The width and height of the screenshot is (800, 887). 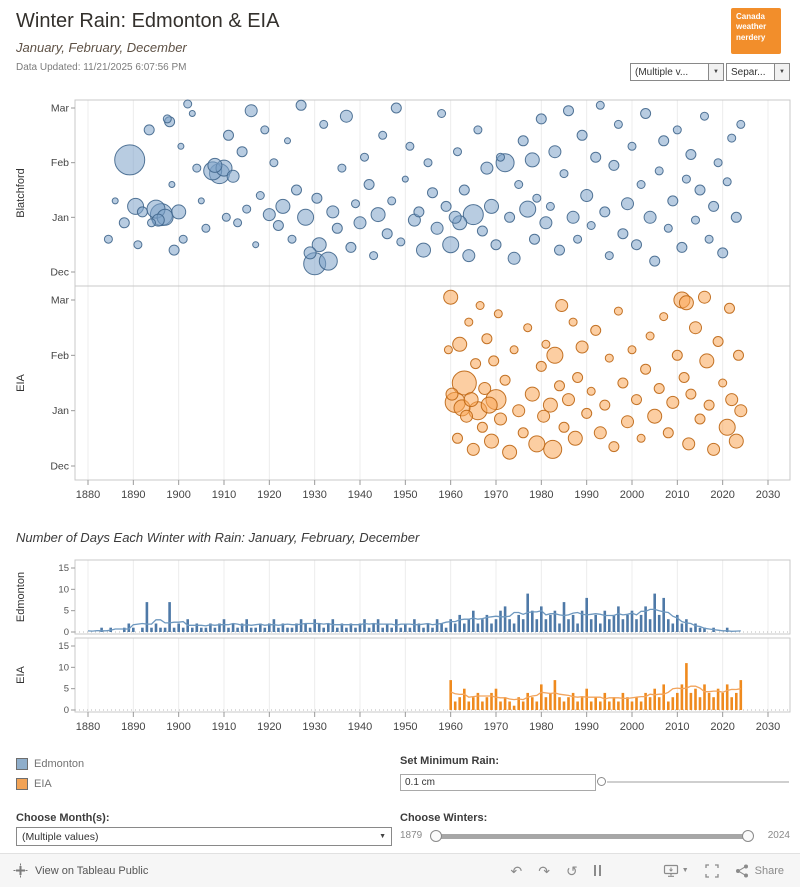 What do you see at coordinates (758, 72) in the screenshot?
I see `header-filter-dropdown-2: Separ... ▼` at bounding box center [758, 72].